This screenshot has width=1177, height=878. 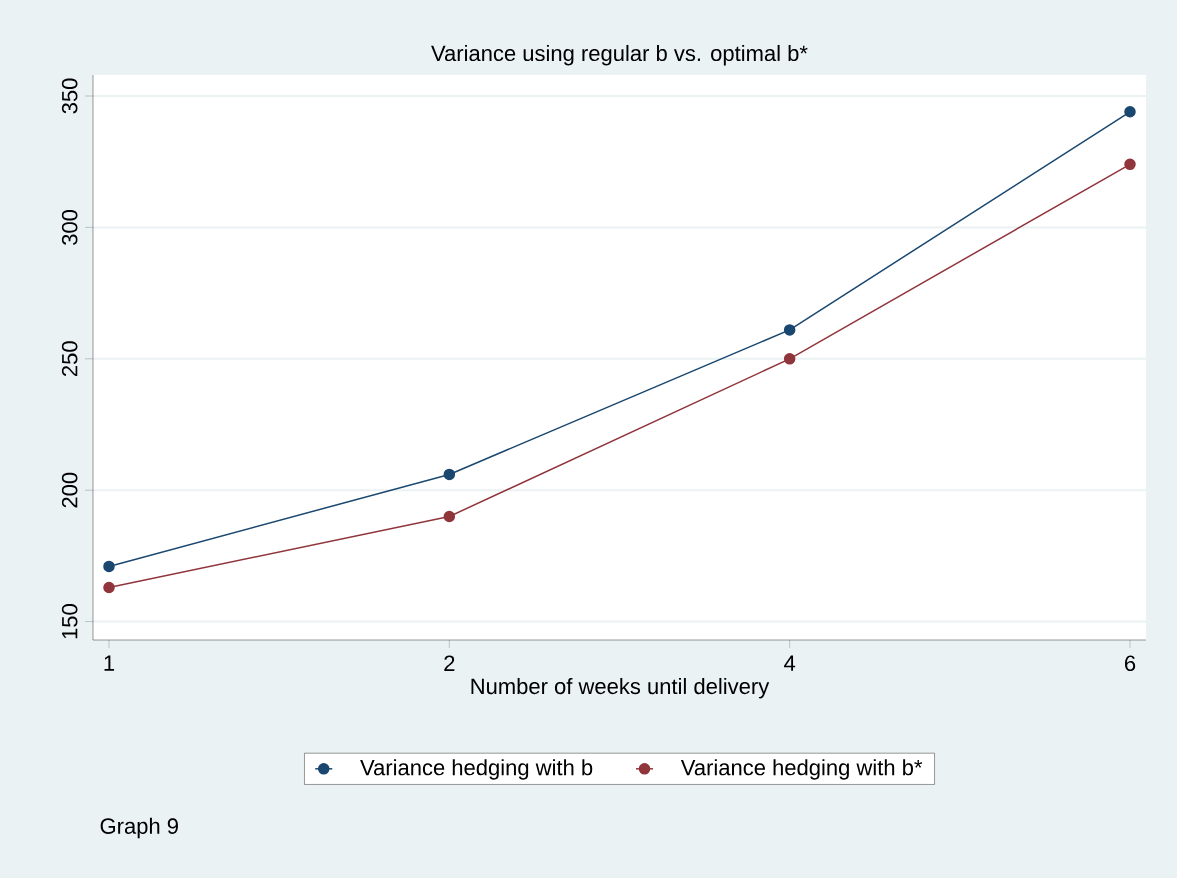 I want to click on y-tick-label: 350, so click(x=69, y=96).